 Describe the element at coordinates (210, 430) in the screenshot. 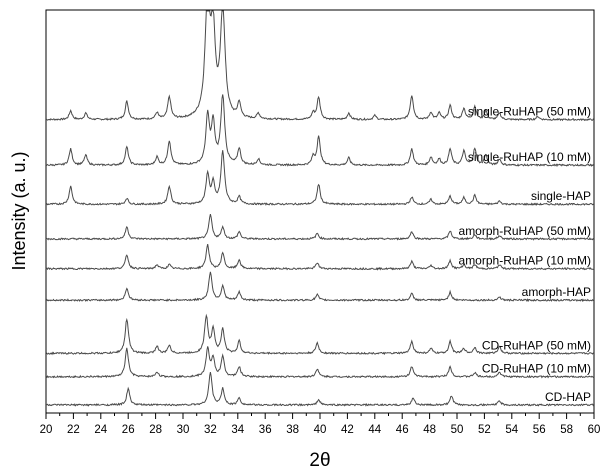

I see `x-tick-label: 32` at that location.